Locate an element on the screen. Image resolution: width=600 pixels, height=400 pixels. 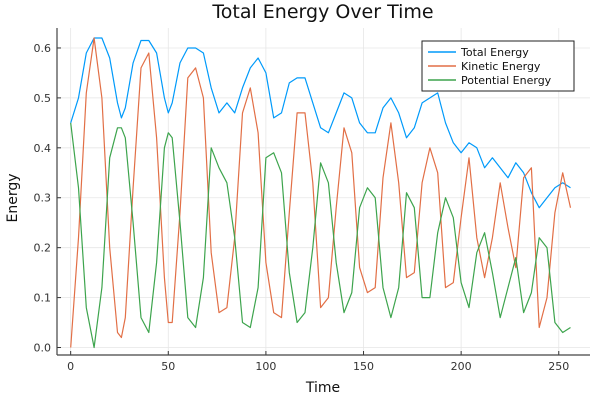
x-tick-label: 200 is located at coordinates (461, 366).